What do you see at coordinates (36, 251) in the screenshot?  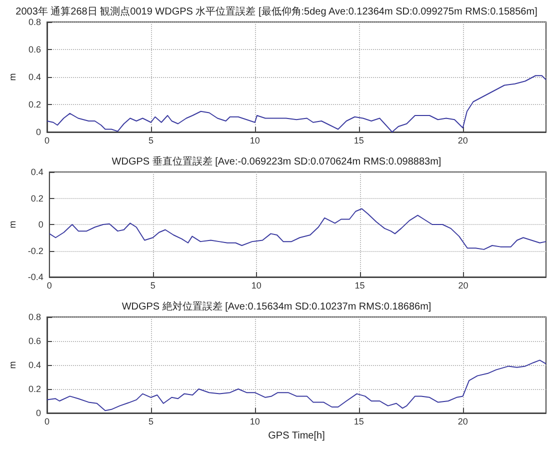 I see `y-tick-label: -0.2` at bounding box center [36, 251].